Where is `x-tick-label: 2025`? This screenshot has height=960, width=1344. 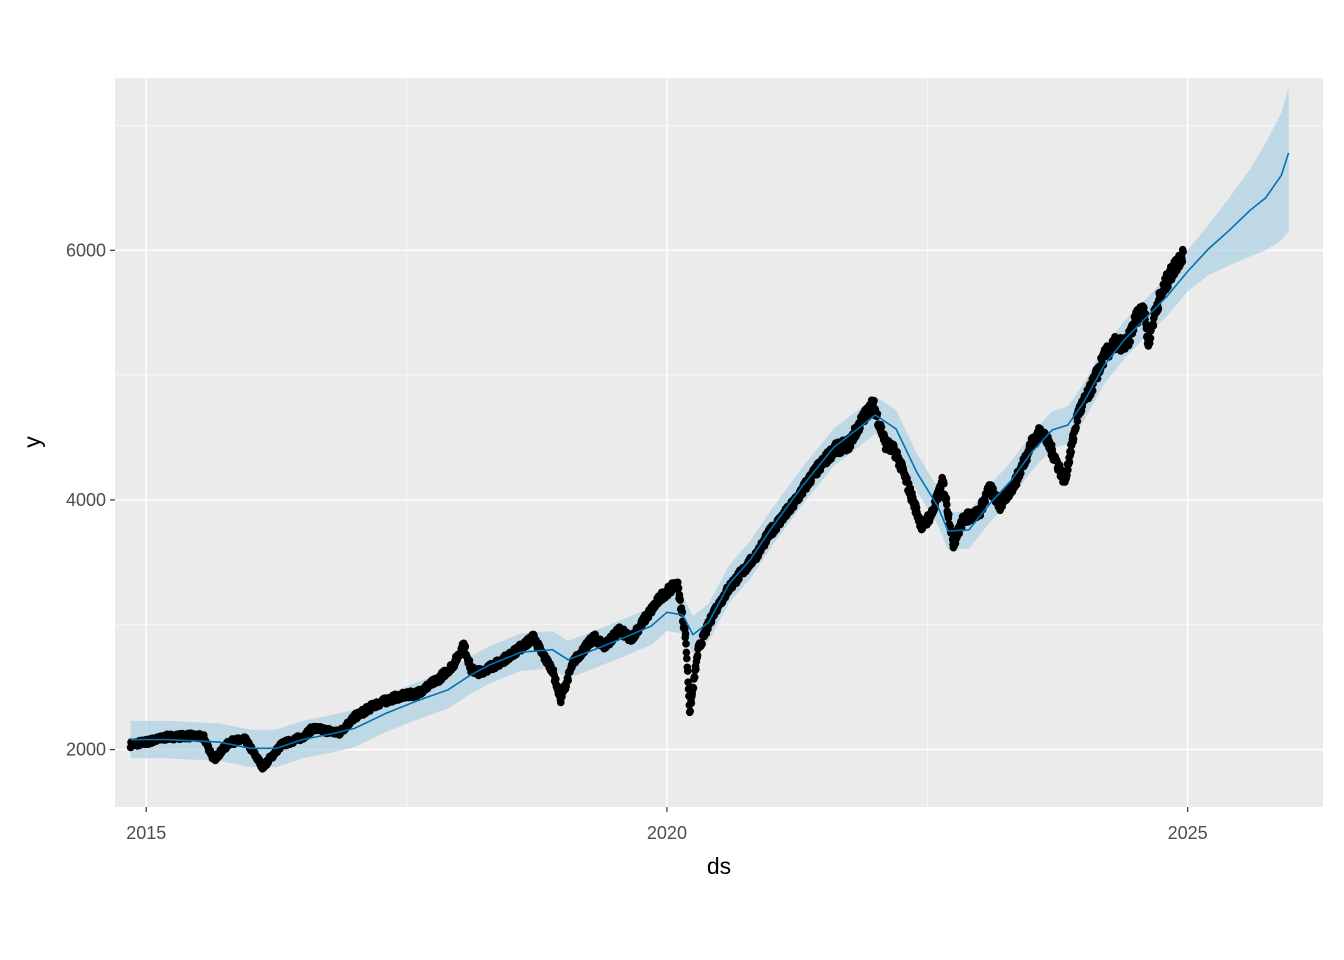 x-tick-label: 2025 is located at coordinates (1188, 833).